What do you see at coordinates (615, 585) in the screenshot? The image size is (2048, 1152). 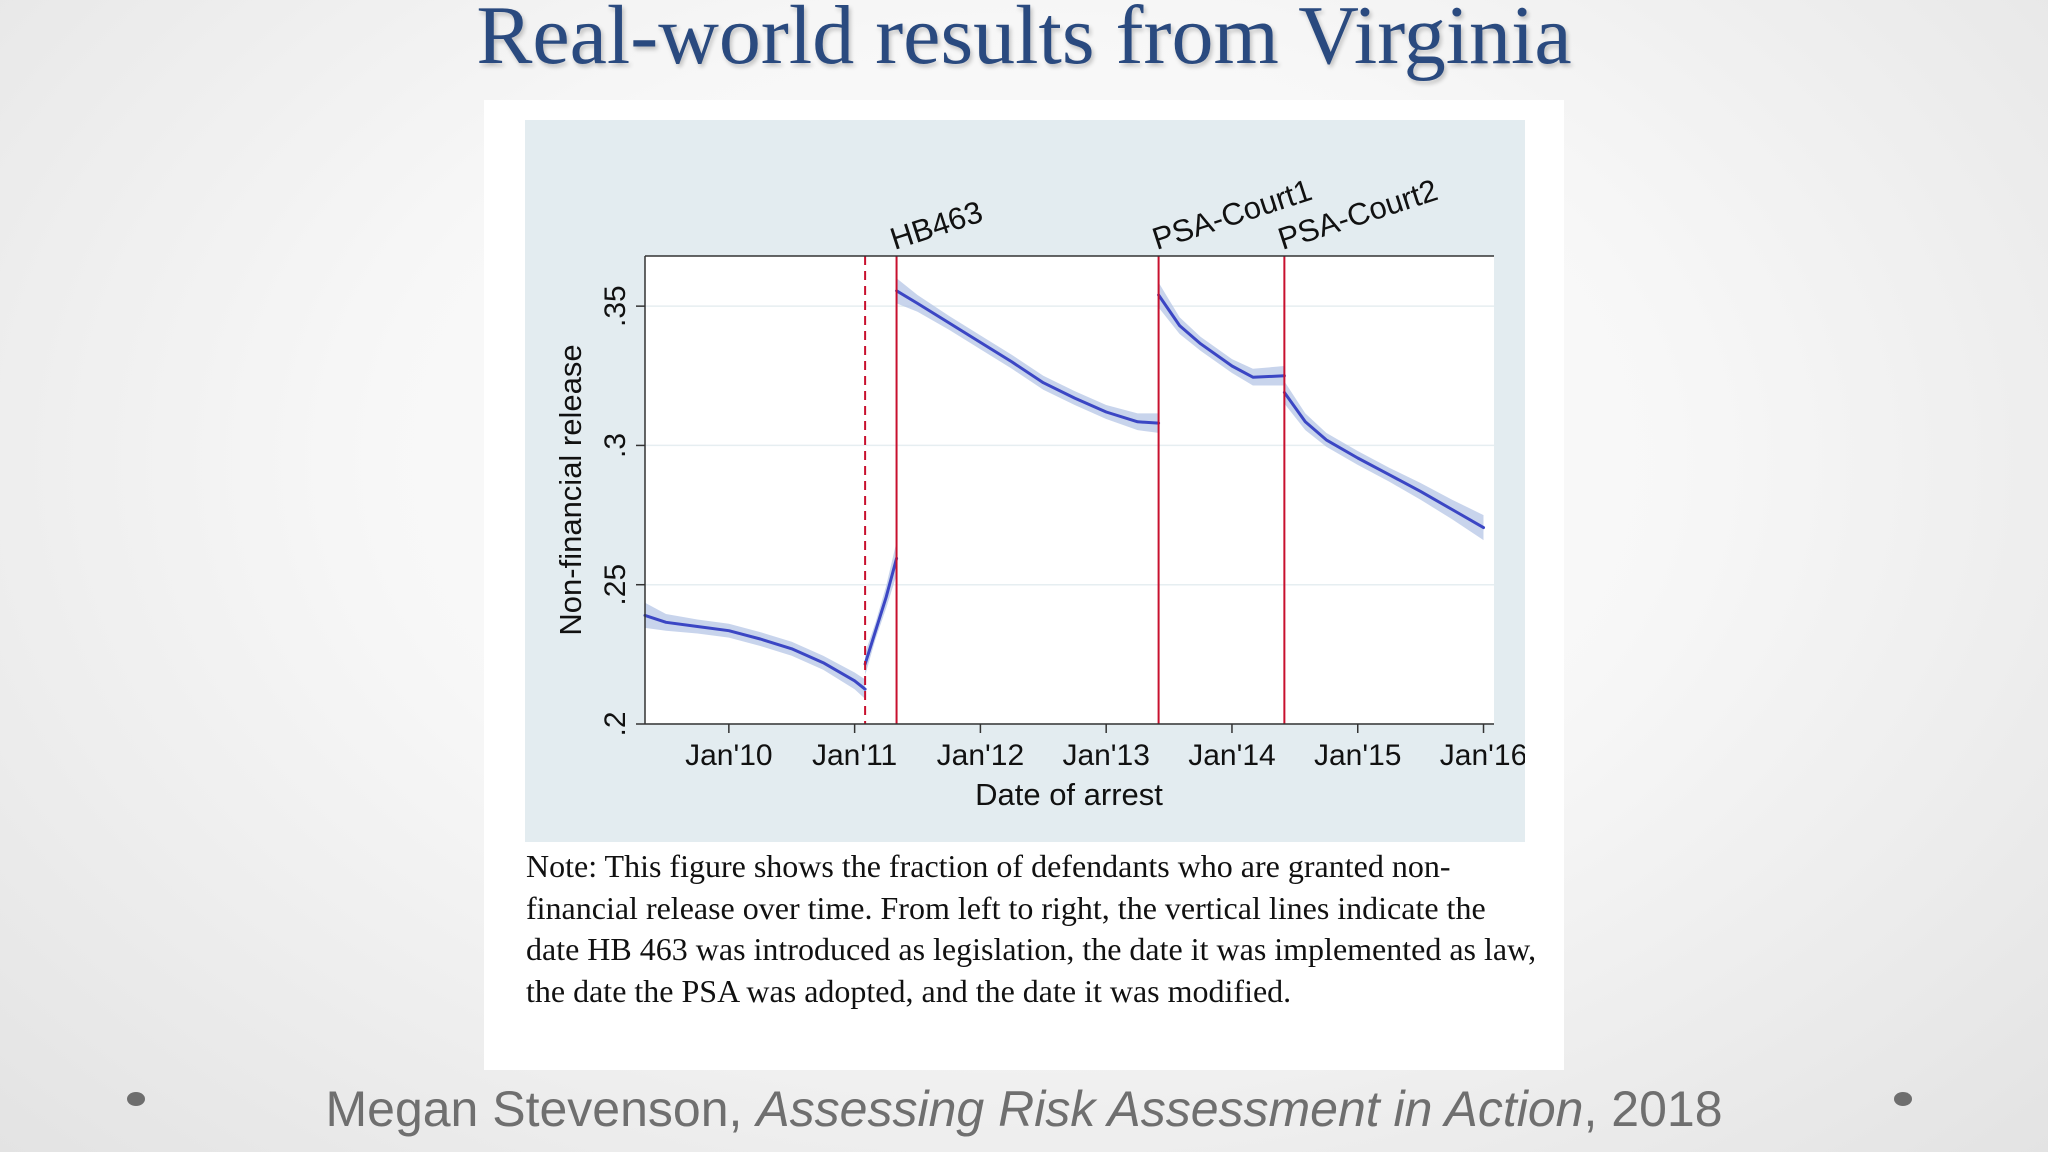 I see `y-tick-label: .25` at bounding box center [615, 585].